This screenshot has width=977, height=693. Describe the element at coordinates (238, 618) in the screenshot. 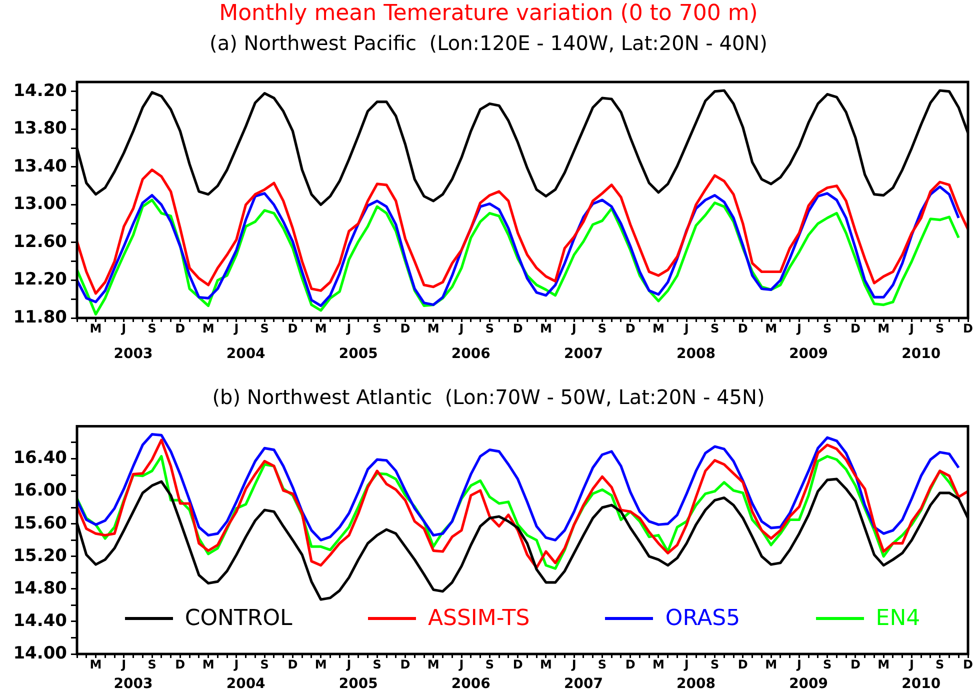

I see `legend-label: CONTROL` at that location.